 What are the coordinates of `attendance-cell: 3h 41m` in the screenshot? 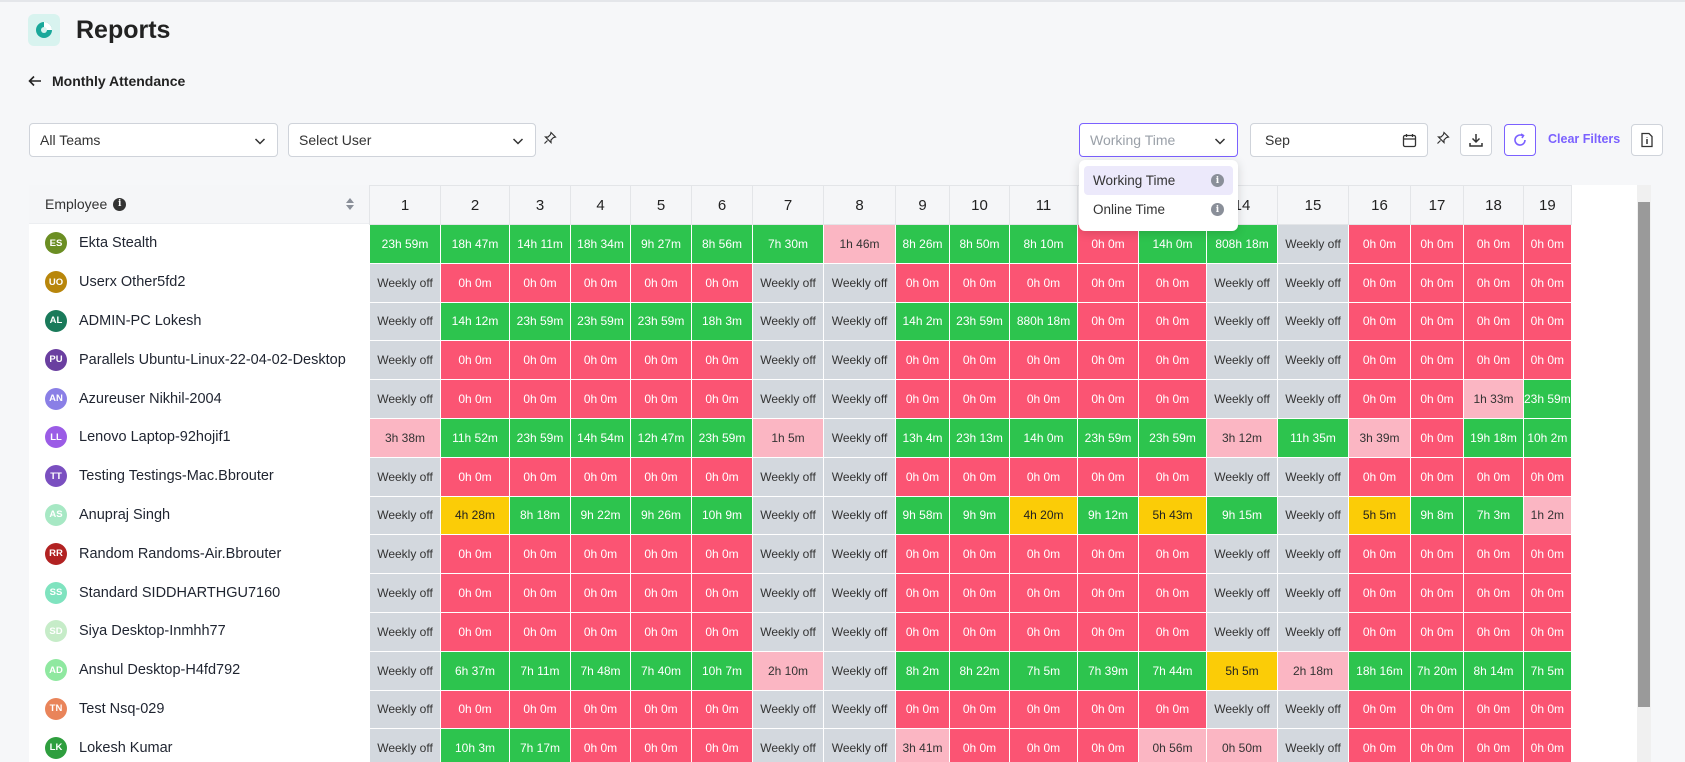 It's located at (922, 745).